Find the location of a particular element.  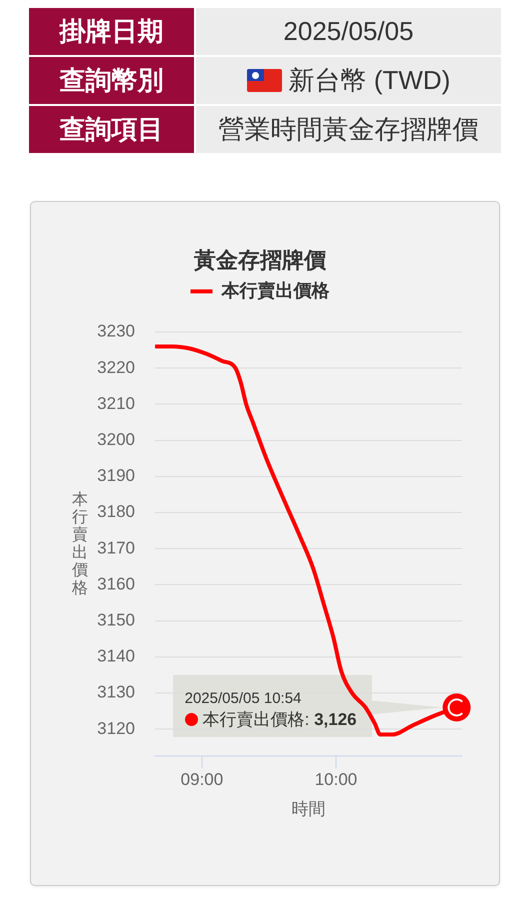

y-tick-label: 3130 is located at coordinates (116, 692).